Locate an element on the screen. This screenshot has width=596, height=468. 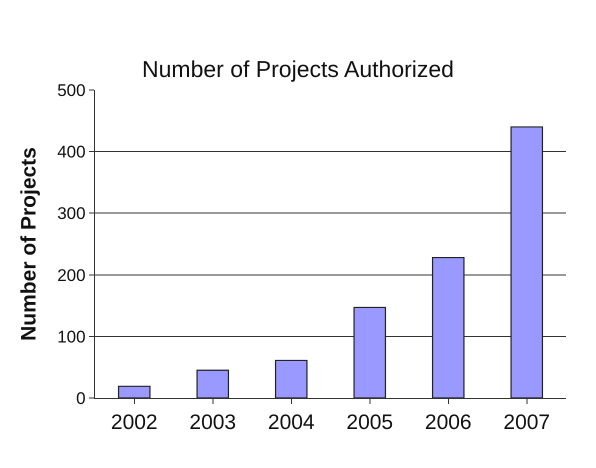
y-tick-label: 300 is located at coordinates (71, 214).